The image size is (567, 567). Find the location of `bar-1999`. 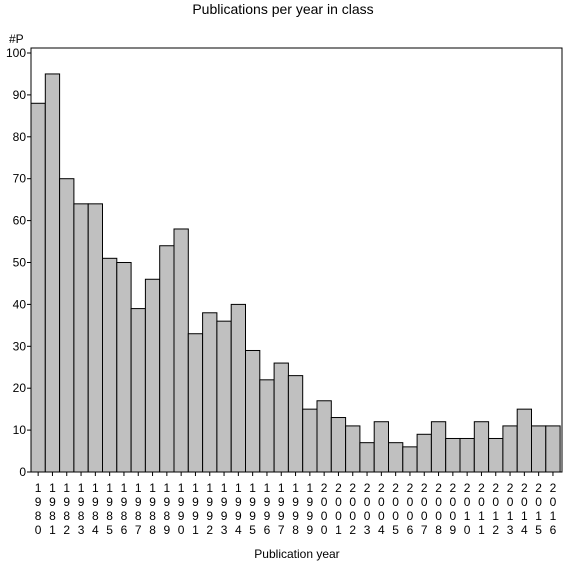

bar-1999 is located at coordinates (310, 440).